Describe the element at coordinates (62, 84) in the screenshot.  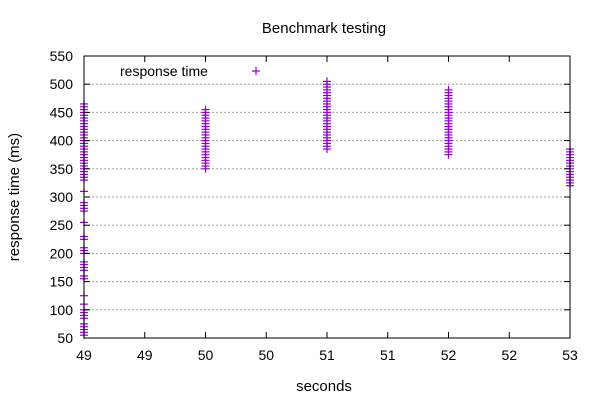
I see `y-tick-label: 500` at that location.